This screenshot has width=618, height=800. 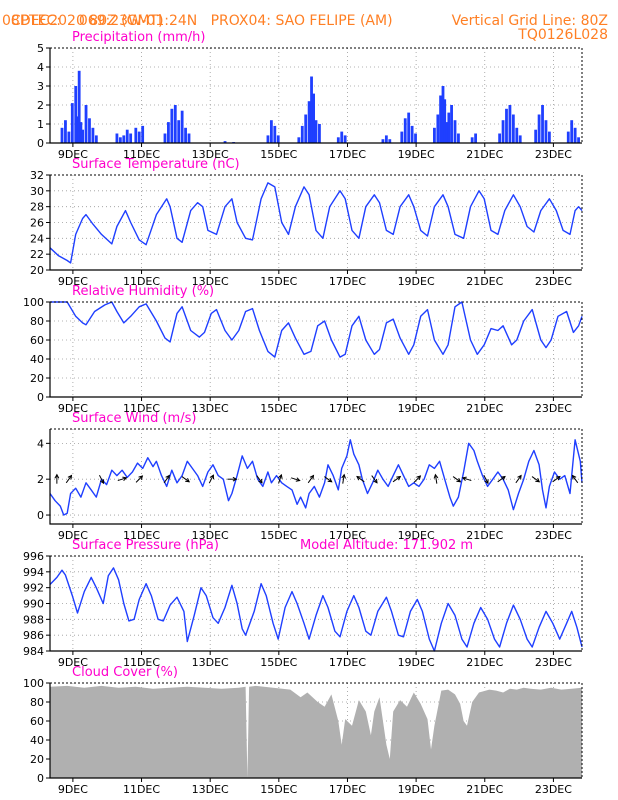 What do you see at coordinates (301, 21) in the screenshot?
I see `station-name: PROX04: SAO FELIPE (AM)` at bounding box center [301, 21].